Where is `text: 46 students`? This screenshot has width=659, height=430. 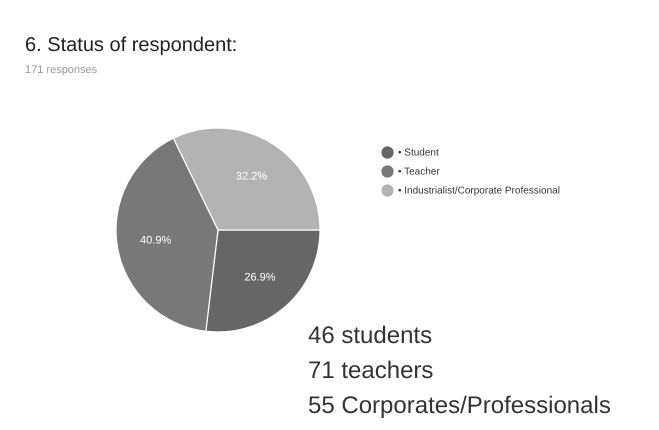
text: 46 students is located at coordinates (370, 335).